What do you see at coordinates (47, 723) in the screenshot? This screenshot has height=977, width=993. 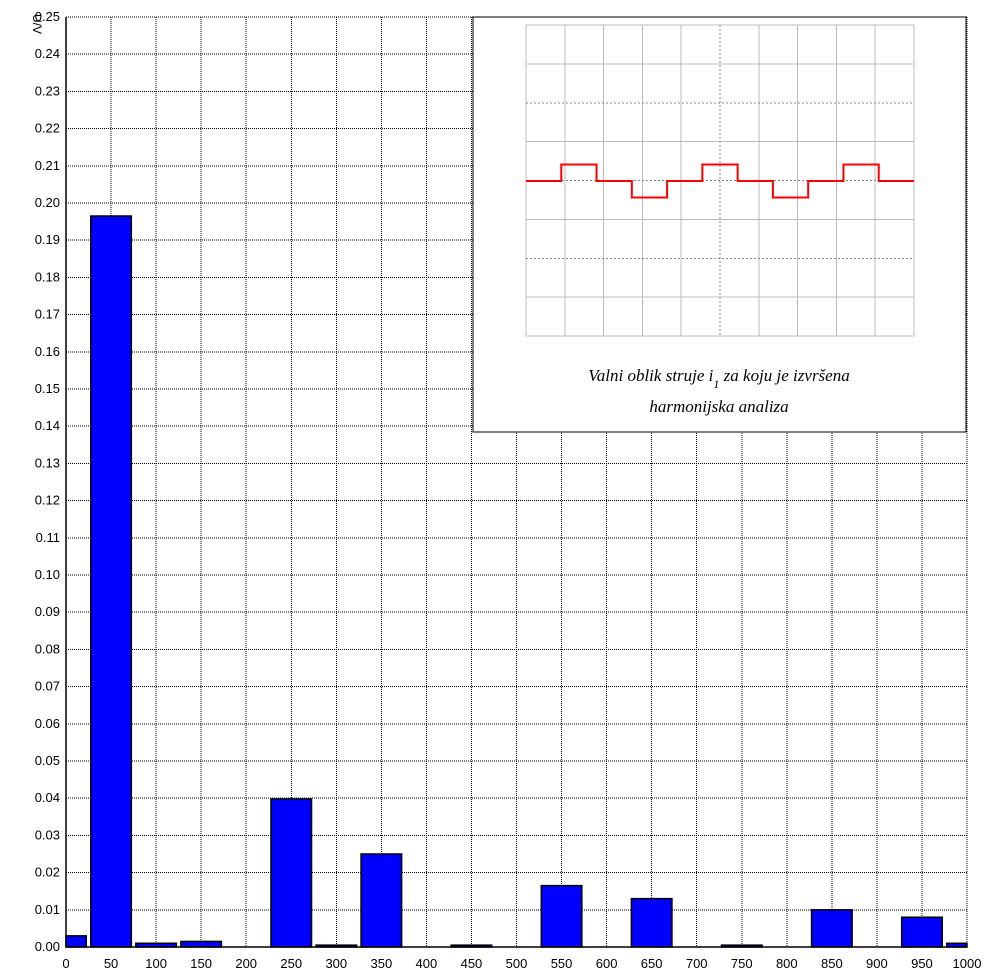 I see `y-tick-label: 0.06` at bounding box center [47, 723].